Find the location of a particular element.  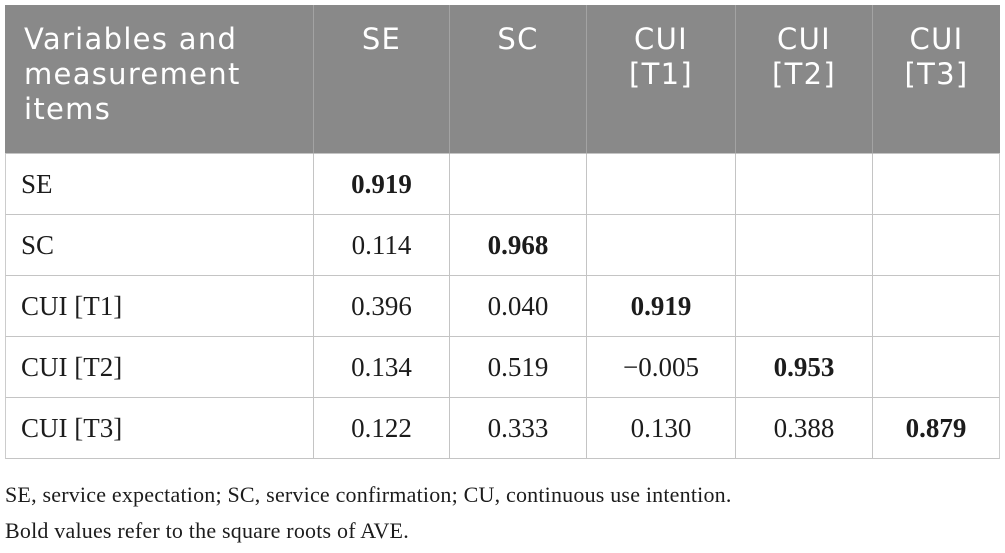

header-cell-cui-t2: CUI [T2] is located at coordinates (803, 79).